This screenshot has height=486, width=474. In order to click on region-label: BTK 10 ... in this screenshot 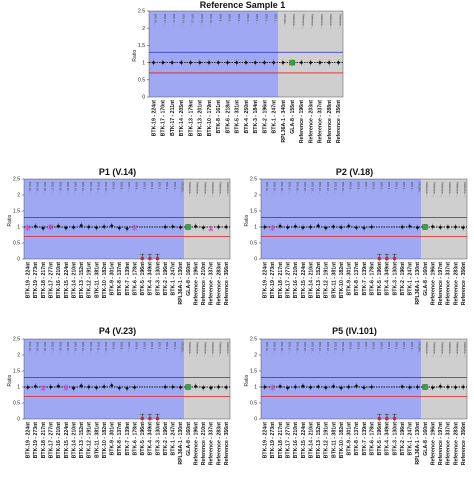, I will do `click(343, 188)`.